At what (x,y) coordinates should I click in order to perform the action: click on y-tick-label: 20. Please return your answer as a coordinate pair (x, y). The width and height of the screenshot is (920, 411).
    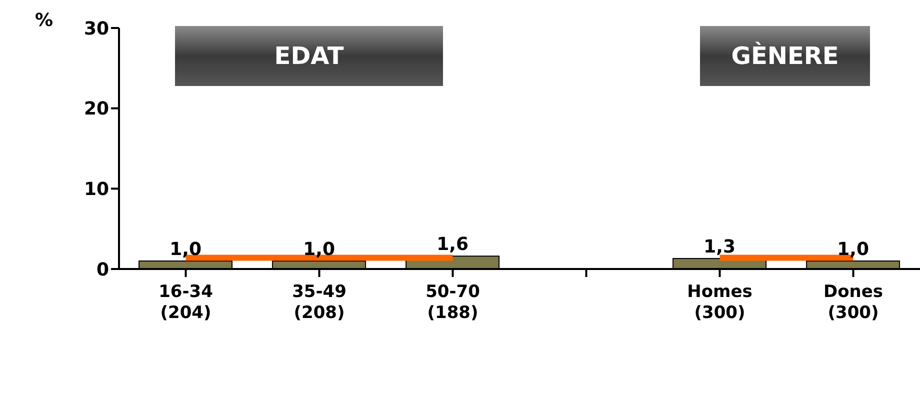
    Looking at the image, I should click on (96, 109).